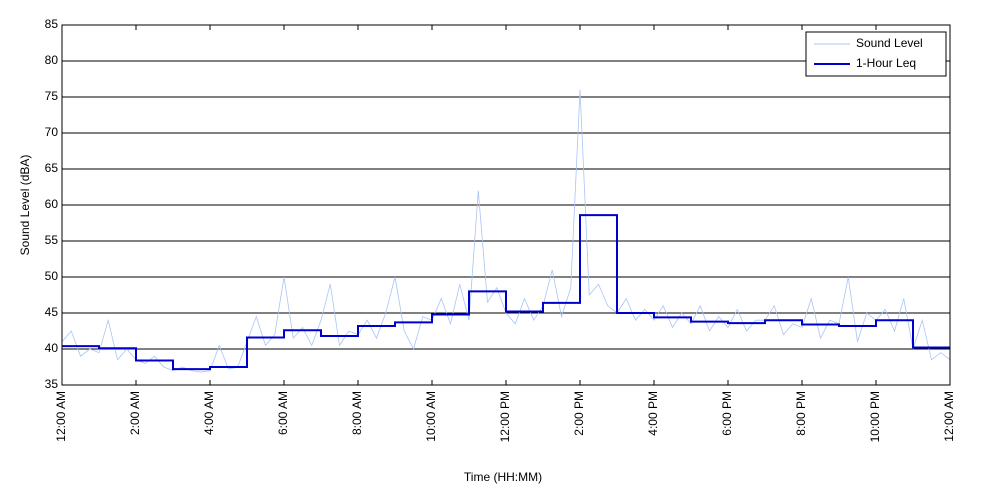 This screenshot has height=500, width=1000. I want to click on y-tick-label: 40, so click(52, 348).